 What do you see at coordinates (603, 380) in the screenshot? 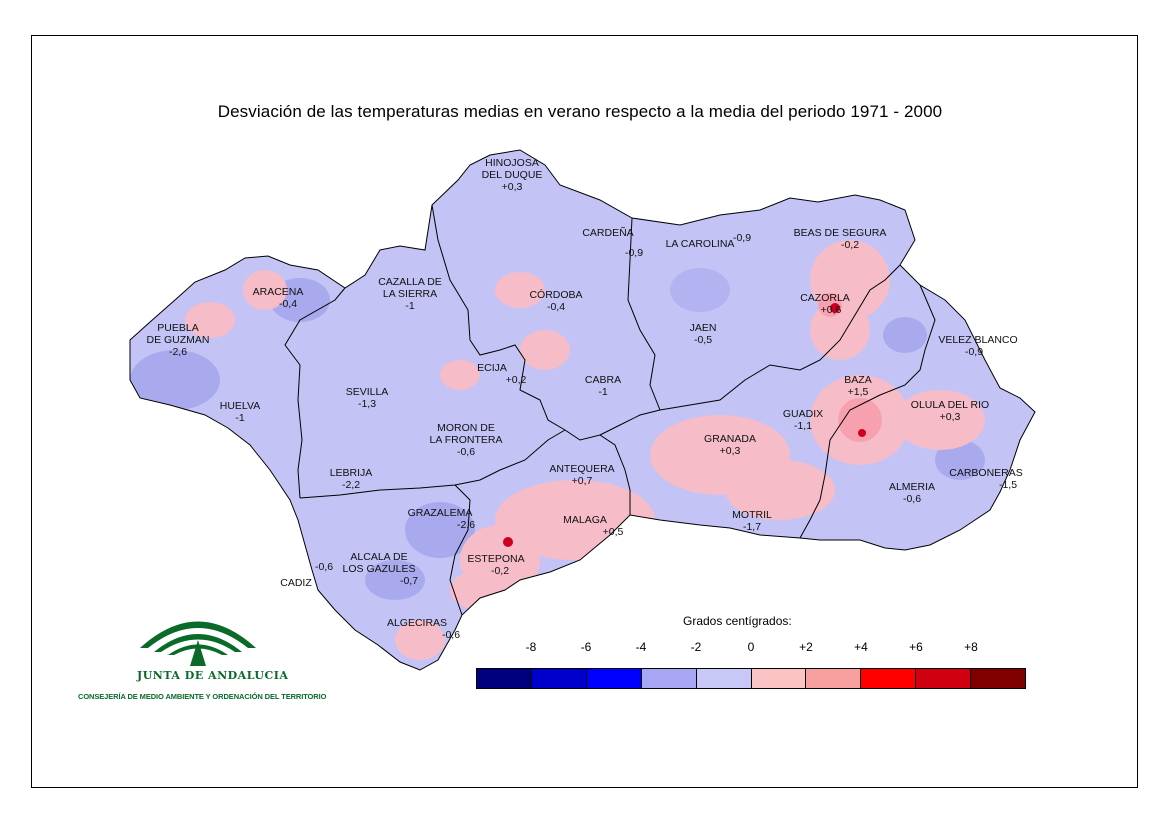
I see `place-label-cabra: CABRA` at bounding box center [603, 380].